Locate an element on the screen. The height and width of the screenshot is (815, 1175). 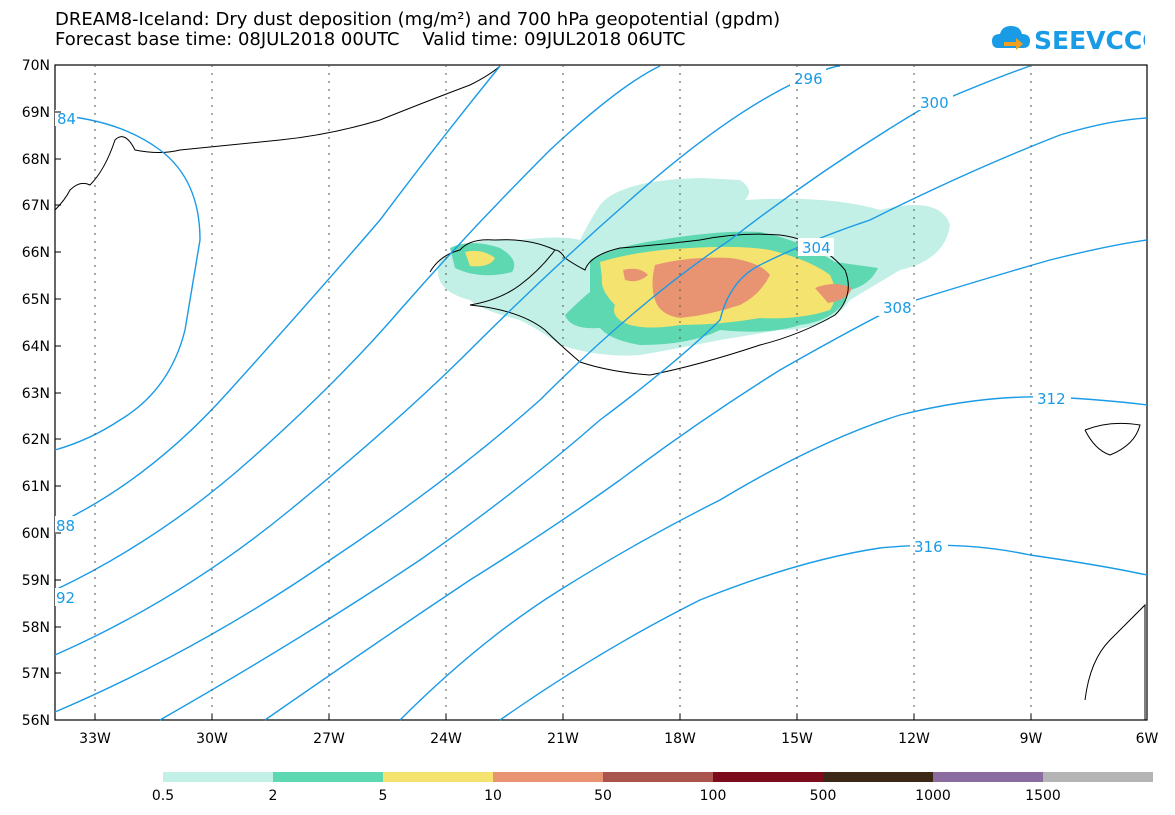
dust-area-10c is located at coordinates (635, 275).